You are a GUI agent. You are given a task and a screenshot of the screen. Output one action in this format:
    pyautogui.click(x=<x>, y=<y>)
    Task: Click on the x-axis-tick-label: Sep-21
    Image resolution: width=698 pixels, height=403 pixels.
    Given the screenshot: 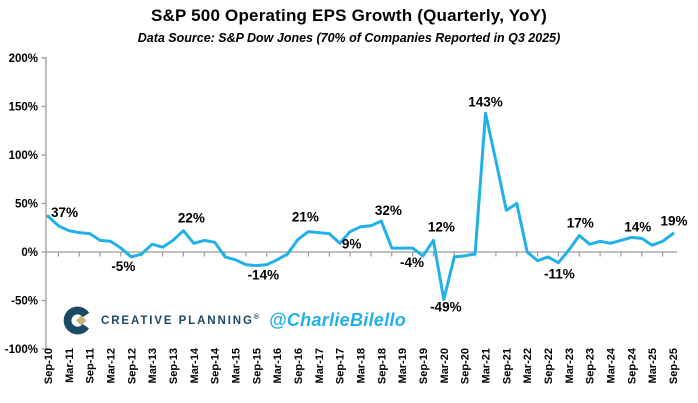 What is the action you would take?
    pyautogui.click(x=507, y=366)
    